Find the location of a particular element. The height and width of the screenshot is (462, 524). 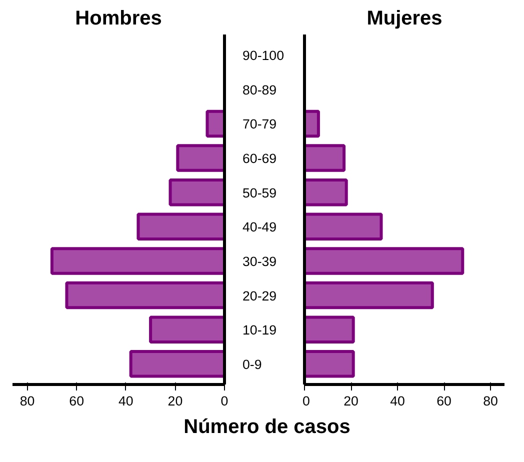

y-tick-label: 30-39 is located at coordinates (259, 261).